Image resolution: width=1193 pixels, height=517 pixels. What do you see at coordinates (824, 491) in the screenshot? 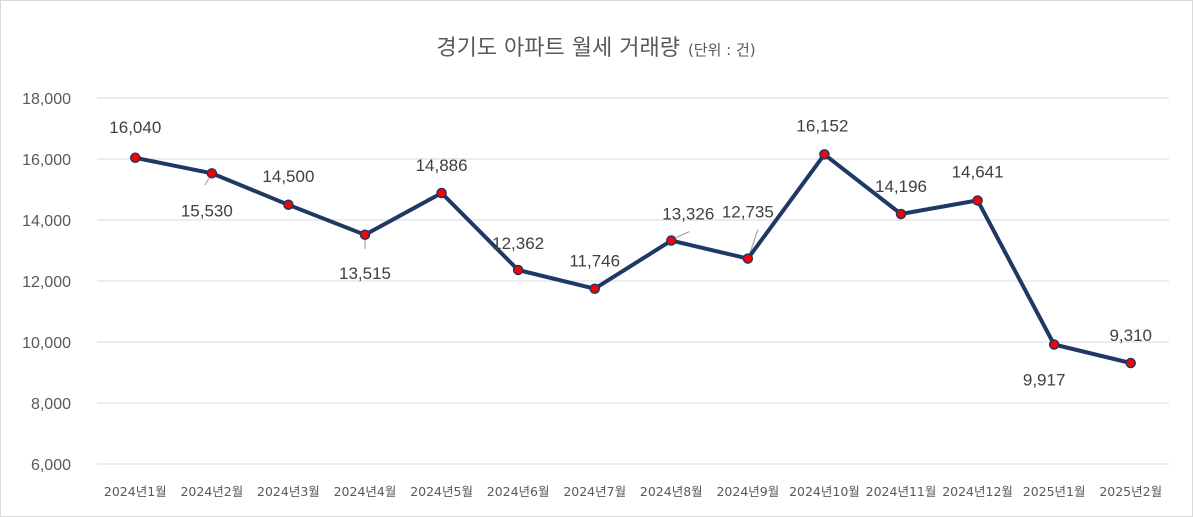
I see `x-tick-label: 2024년10월` at bounding box center [824, 491].